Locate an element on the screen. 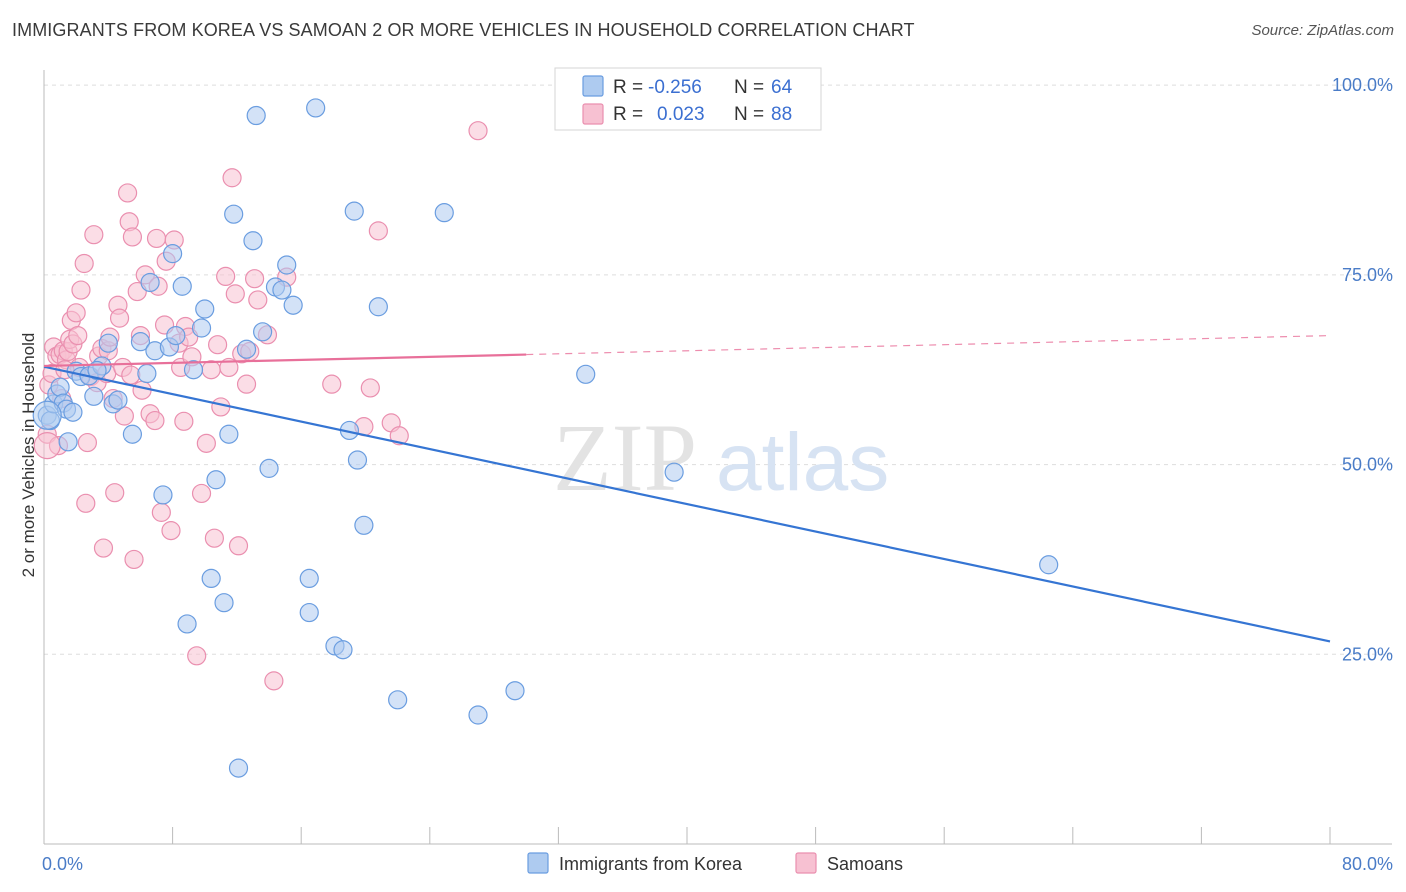 The height and width of the screenshot is (892, 1406). y-axis-label: 2 or more Vehicles in Household is located at coordinates (28, 455).